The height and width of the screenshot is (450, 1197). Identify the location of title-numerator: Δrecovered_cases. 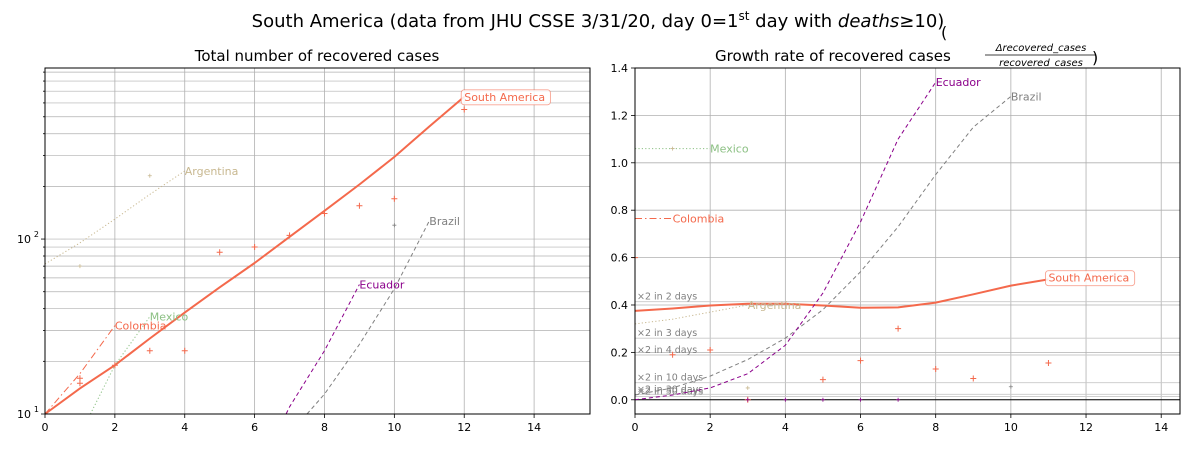
(1041, 48).